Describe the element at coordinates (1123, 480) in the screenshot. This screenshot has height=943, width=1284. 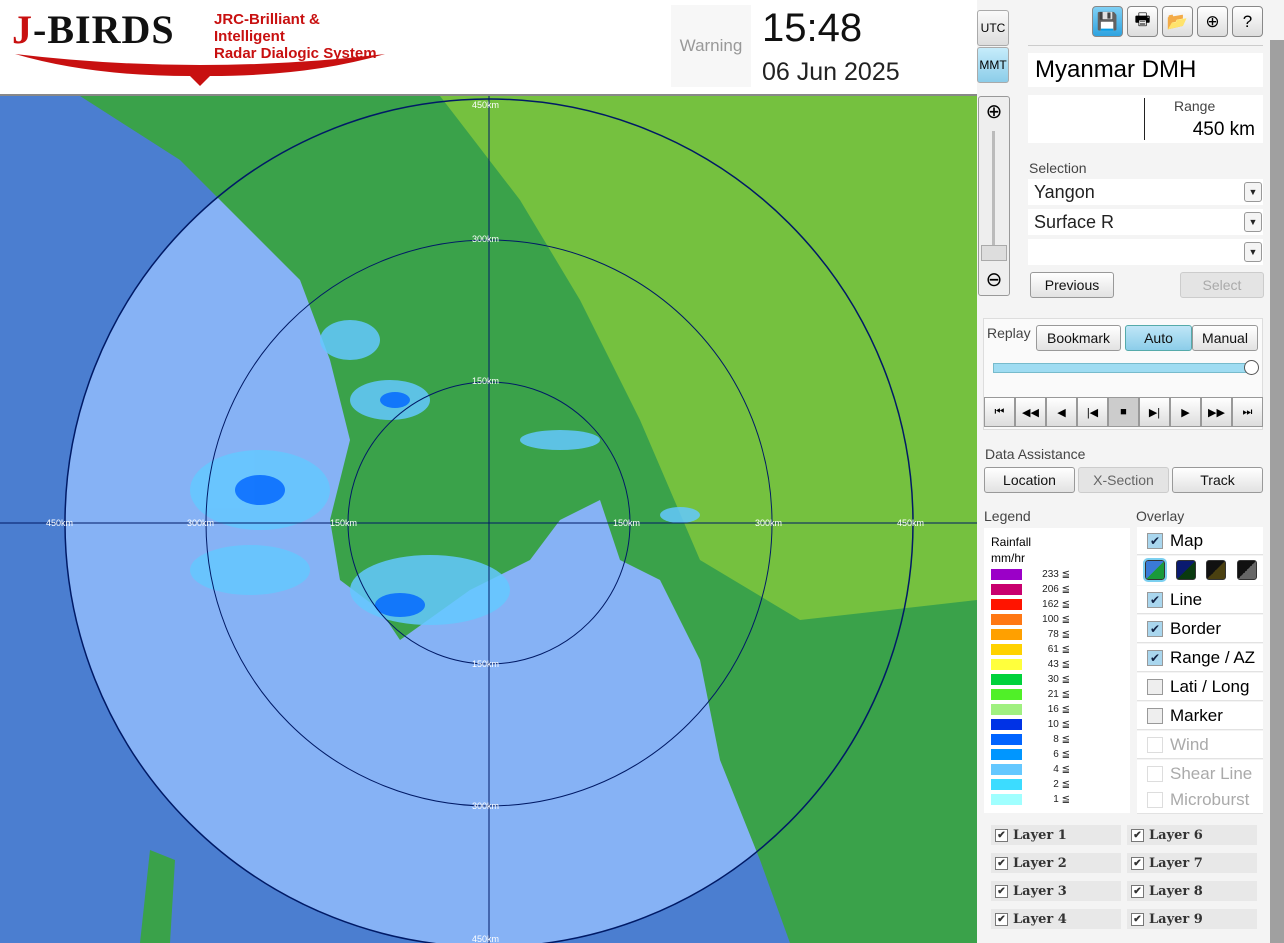
I see `xsection-button: X-Section` at that location.